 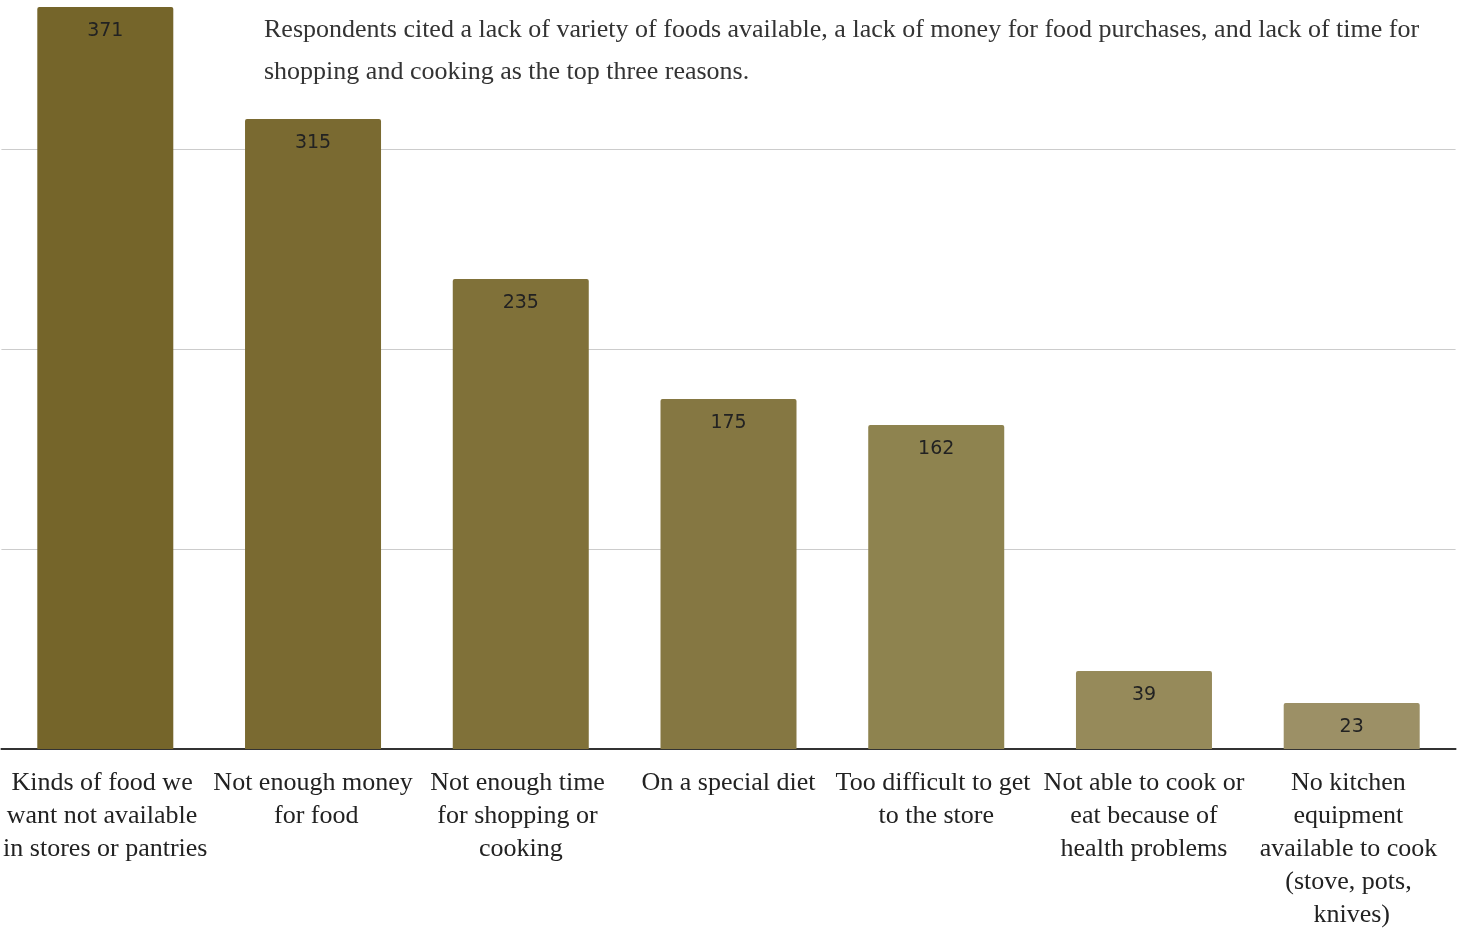 What do you see at coordinates (313, 798) in the screenshot?
I see `x-tick-label: Not enough money for food` at bounding box center [313, 798].